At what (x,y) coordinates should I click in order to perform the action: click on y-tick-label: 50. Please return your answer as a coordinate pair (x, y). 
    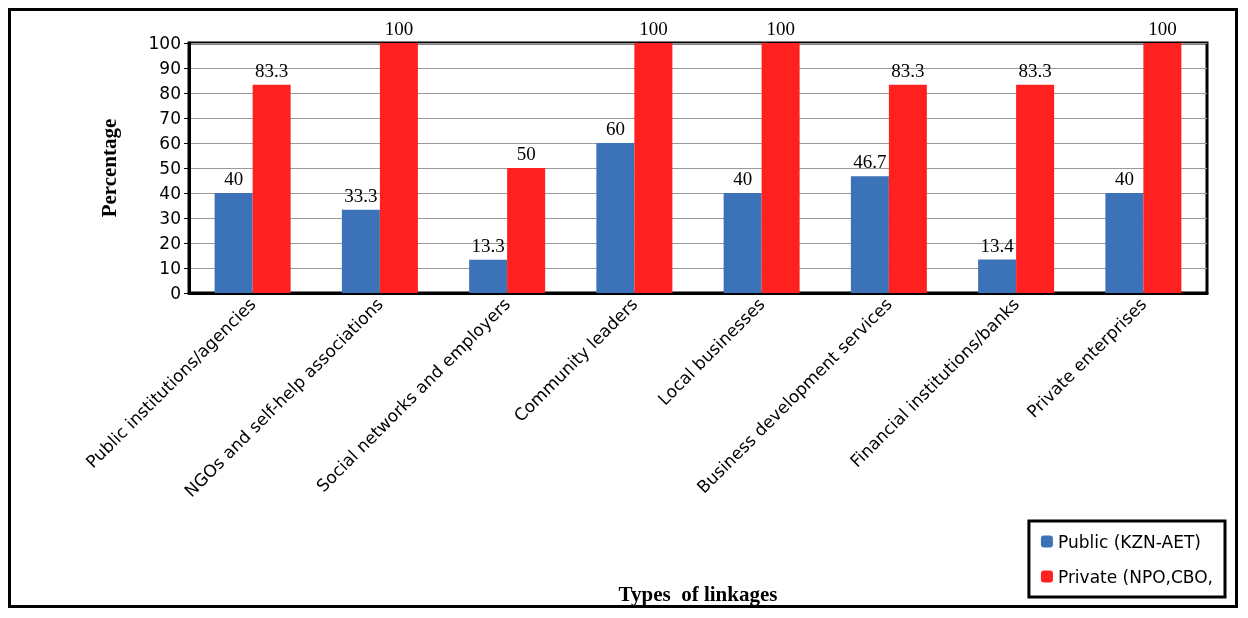
    Looking at the image, I should click on (170, 168).